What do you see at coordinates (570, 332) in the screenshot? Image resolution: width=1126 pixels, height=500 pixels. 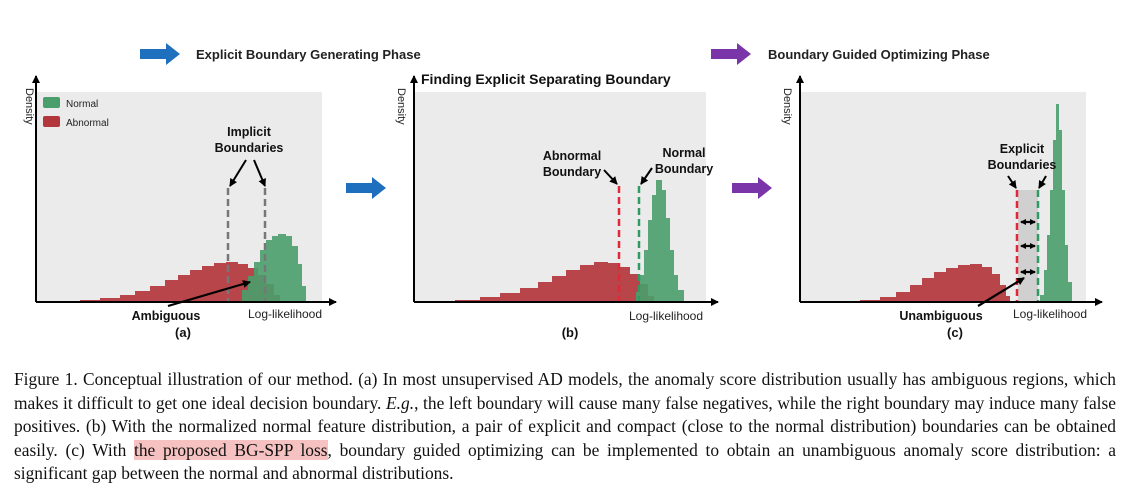 I see `panel-b-title: (b)` at bounding box center [570, 332].